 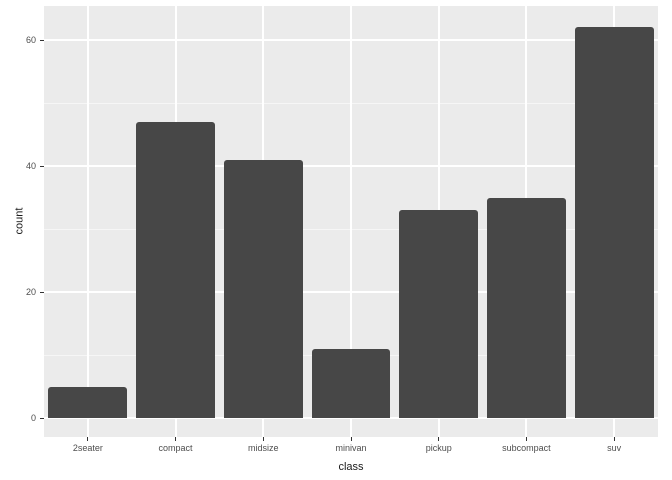 What do you see at coordinates (19, 221) in the screenshot?
I see `y-axis-title: count` at bounding box center [19, 221].